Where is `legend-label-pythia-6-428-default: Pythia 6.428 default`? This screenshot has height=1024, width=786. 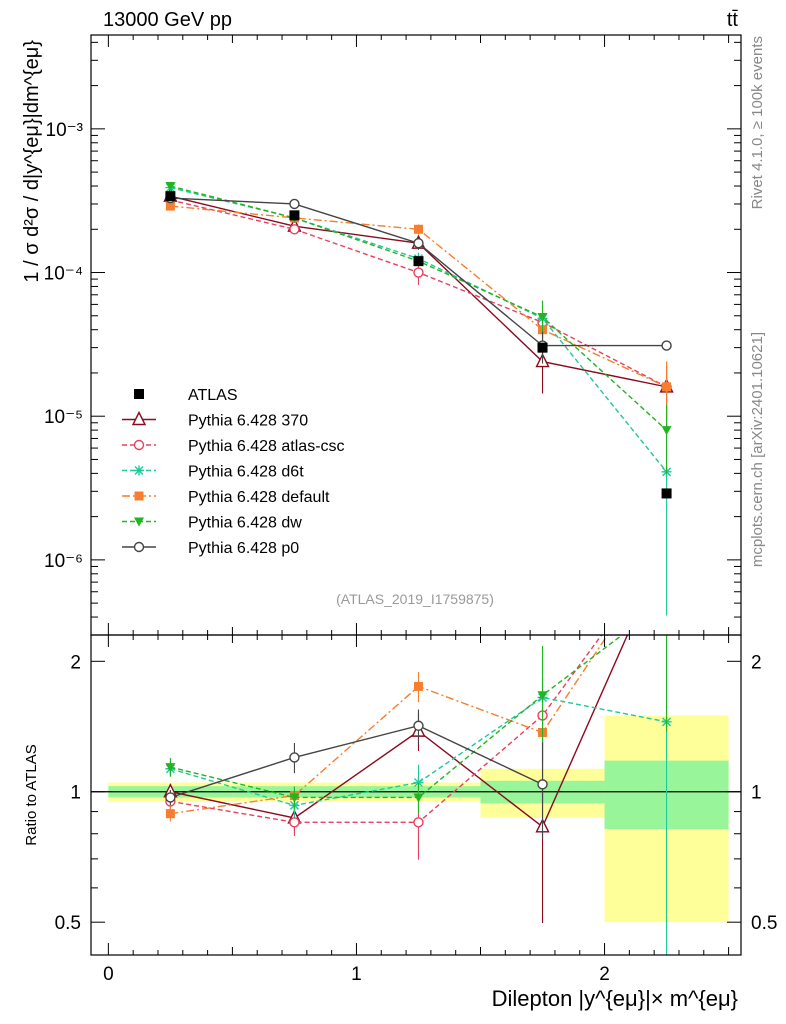 legend-label-pythia-6-428-default: Pythia 6.428 default is located at coordinates (259, 497).